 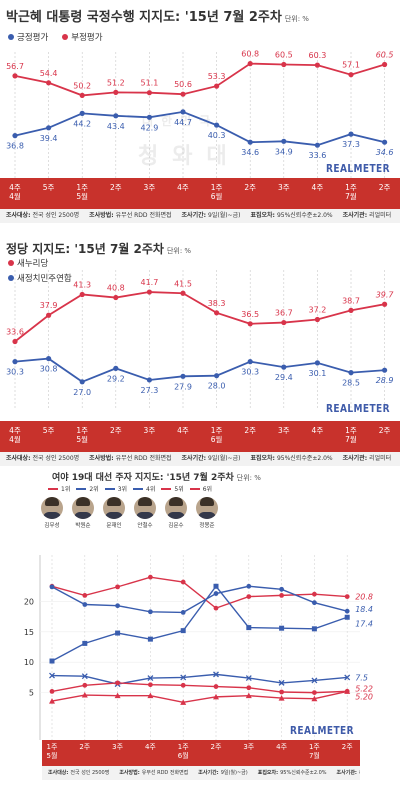 I want to click on data-label: 44.2, so click(x=82, y=123).